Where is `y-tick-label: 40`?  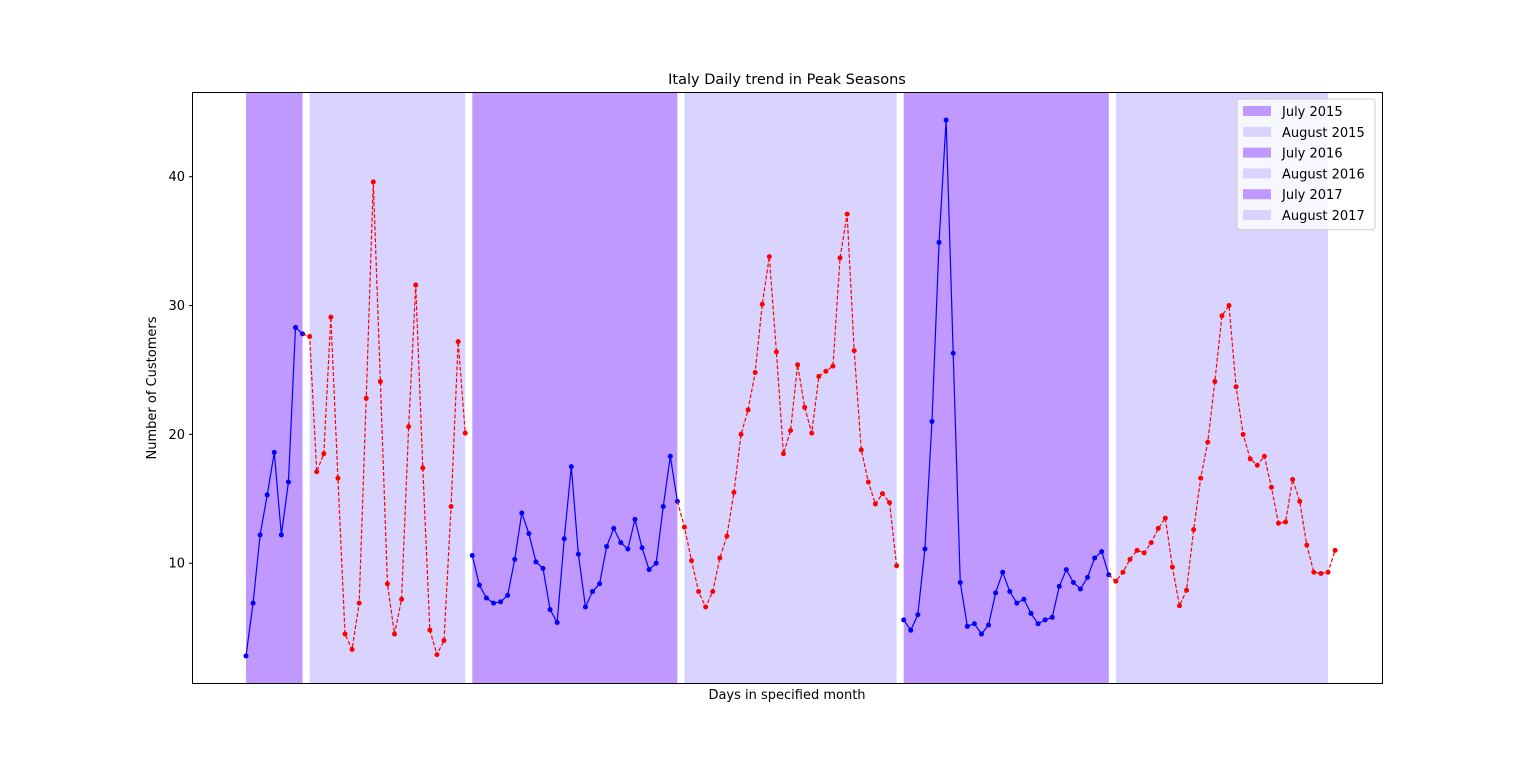
y-tick-label: 40 is located at coordinates (176, 177).